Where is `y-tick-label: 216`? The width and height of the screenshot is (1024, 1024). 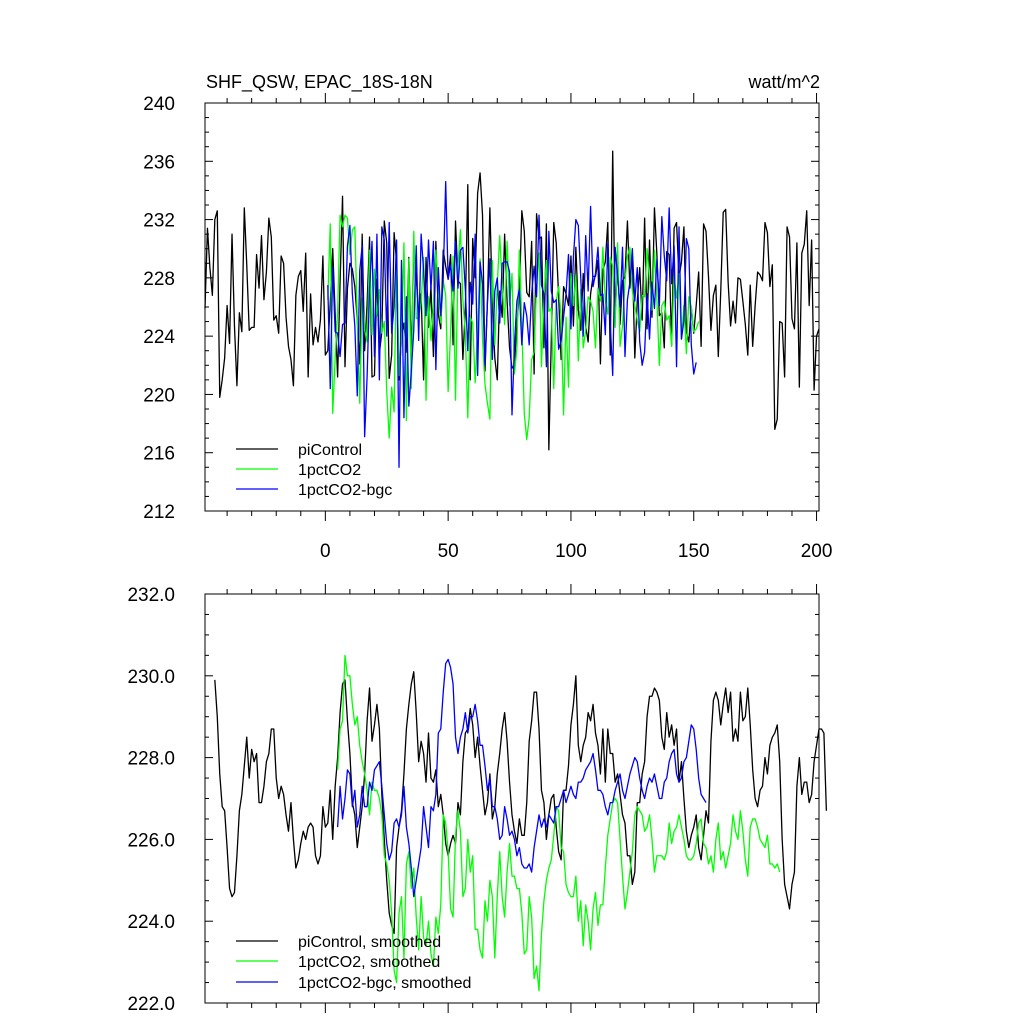
y-tick-label: 216 is located at coordinates (159, 454).